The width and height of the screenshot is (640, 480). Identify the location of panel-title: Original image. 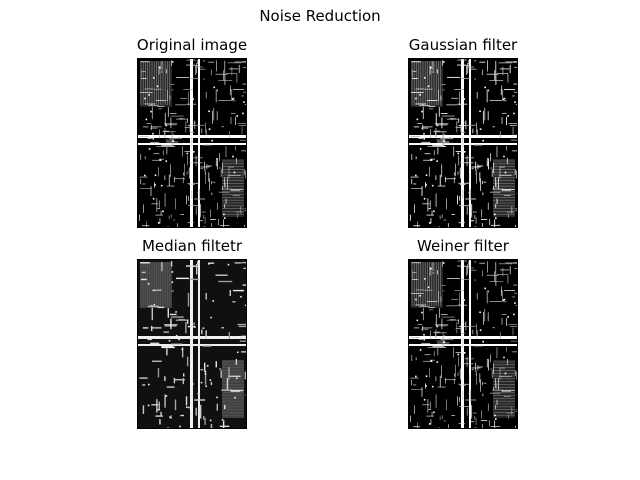
(192, 45).